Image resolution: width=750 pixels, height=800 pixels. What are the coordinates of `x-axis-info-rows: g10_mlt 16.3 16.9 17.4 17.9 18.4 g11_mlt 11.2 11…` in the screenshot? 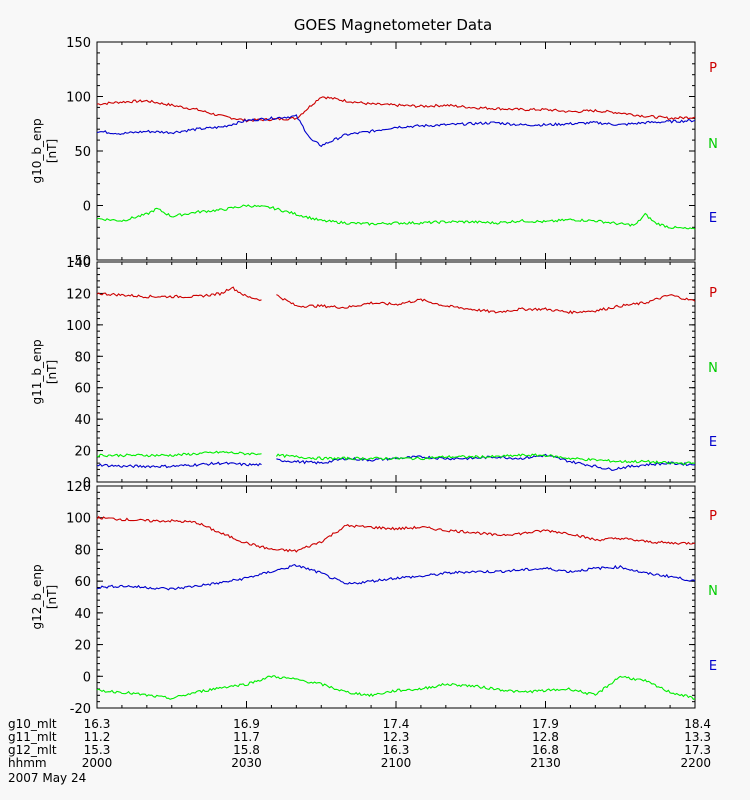 It's located at (359, 743).